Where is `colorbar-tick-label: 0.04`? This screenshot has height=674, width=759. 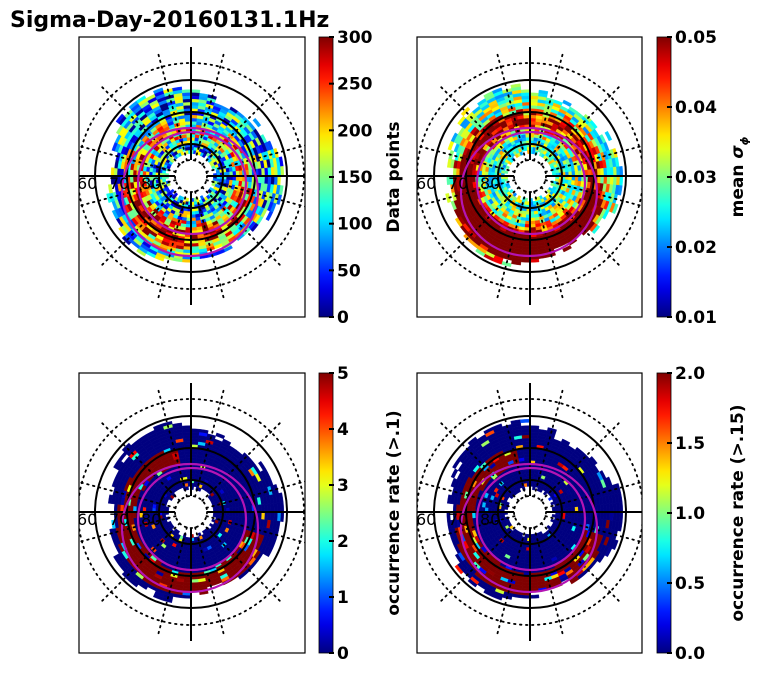 colorbar-tick-label: 0.04 is located at coordinates (696, 108).